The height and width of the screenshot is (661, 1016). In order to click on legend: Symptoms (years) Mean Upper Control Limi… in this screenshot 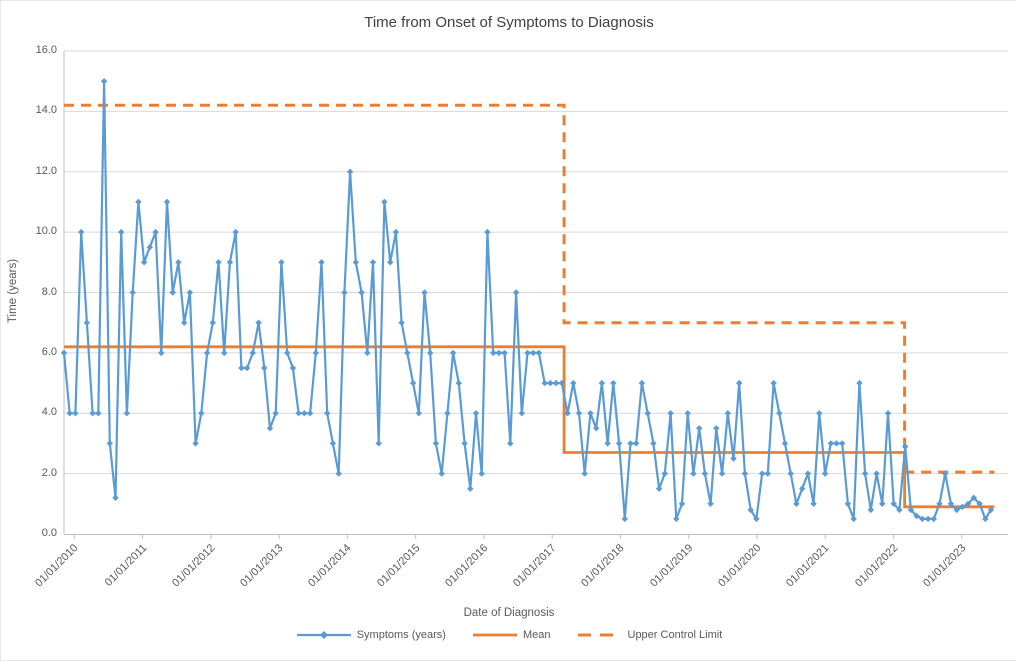, I will do `click(508, 635)`.